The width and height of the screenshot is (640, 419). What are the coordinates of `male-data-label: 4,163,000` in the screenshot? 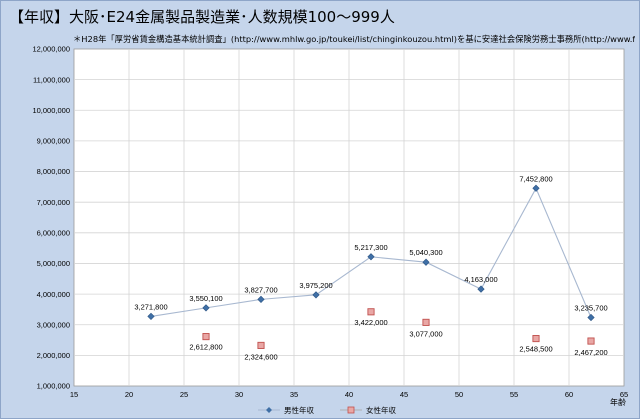 It's located at (480, 279).